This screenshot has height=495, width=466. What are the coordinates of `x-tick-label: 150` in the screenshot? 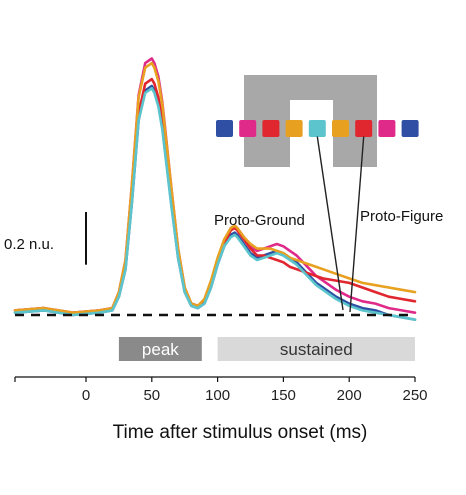 It's located at (283, 395).